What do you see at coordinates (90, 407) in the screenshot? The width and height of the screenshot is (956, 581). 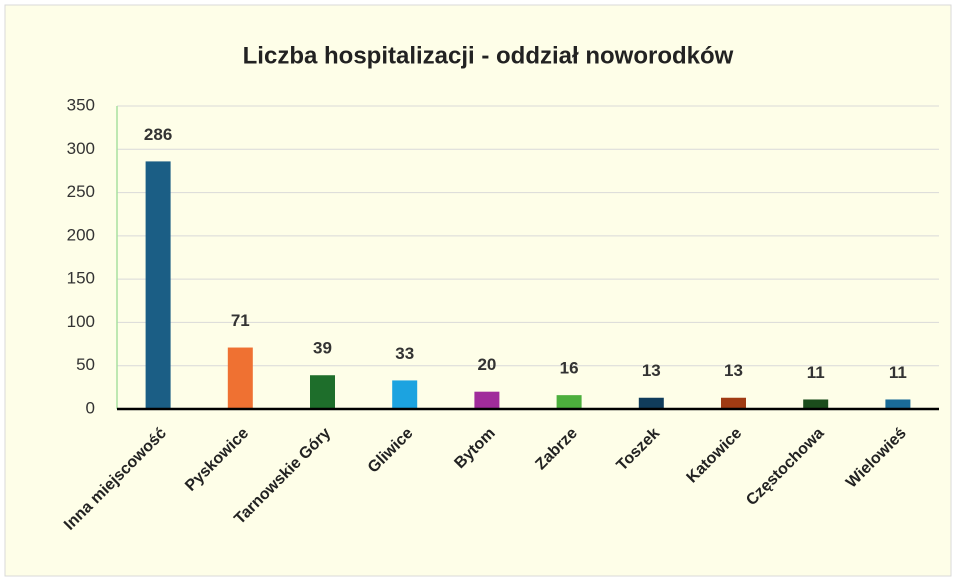 I see `y-tick-label: 0` at bounding box center [90, 407].